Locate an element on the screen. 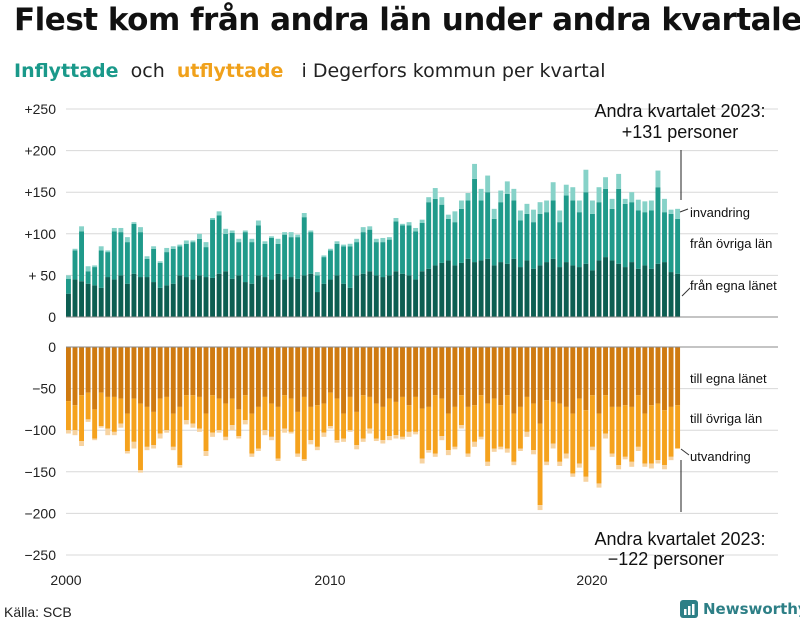  series-label-in: från övriga län is located at coordinates (731, 243).